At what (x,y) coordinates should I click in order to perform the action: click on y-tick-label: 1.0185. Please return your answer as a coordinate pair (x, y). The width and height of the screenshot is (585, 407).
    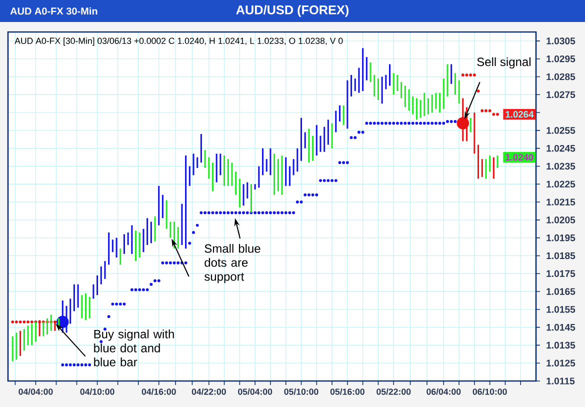
    Looking at the image, I should click on (561, 256).